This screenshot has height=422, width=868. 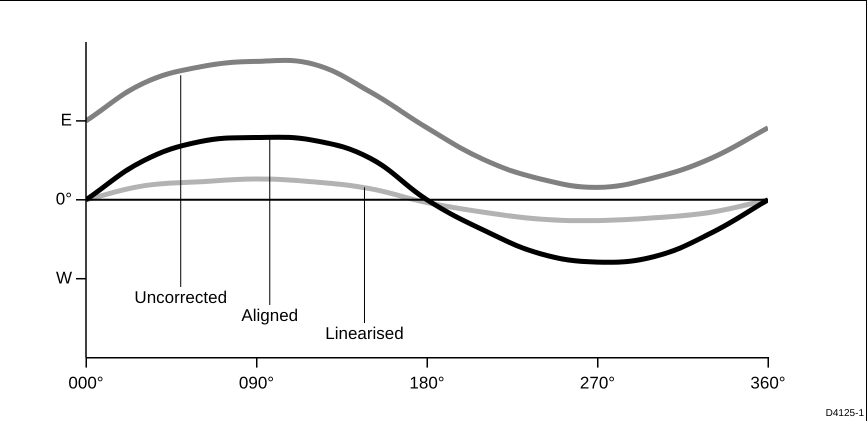 What do you see at coordinates (768, 382) in the screenshot?
I see `x-tick-label: 360°` at bounding box center [768, 382].